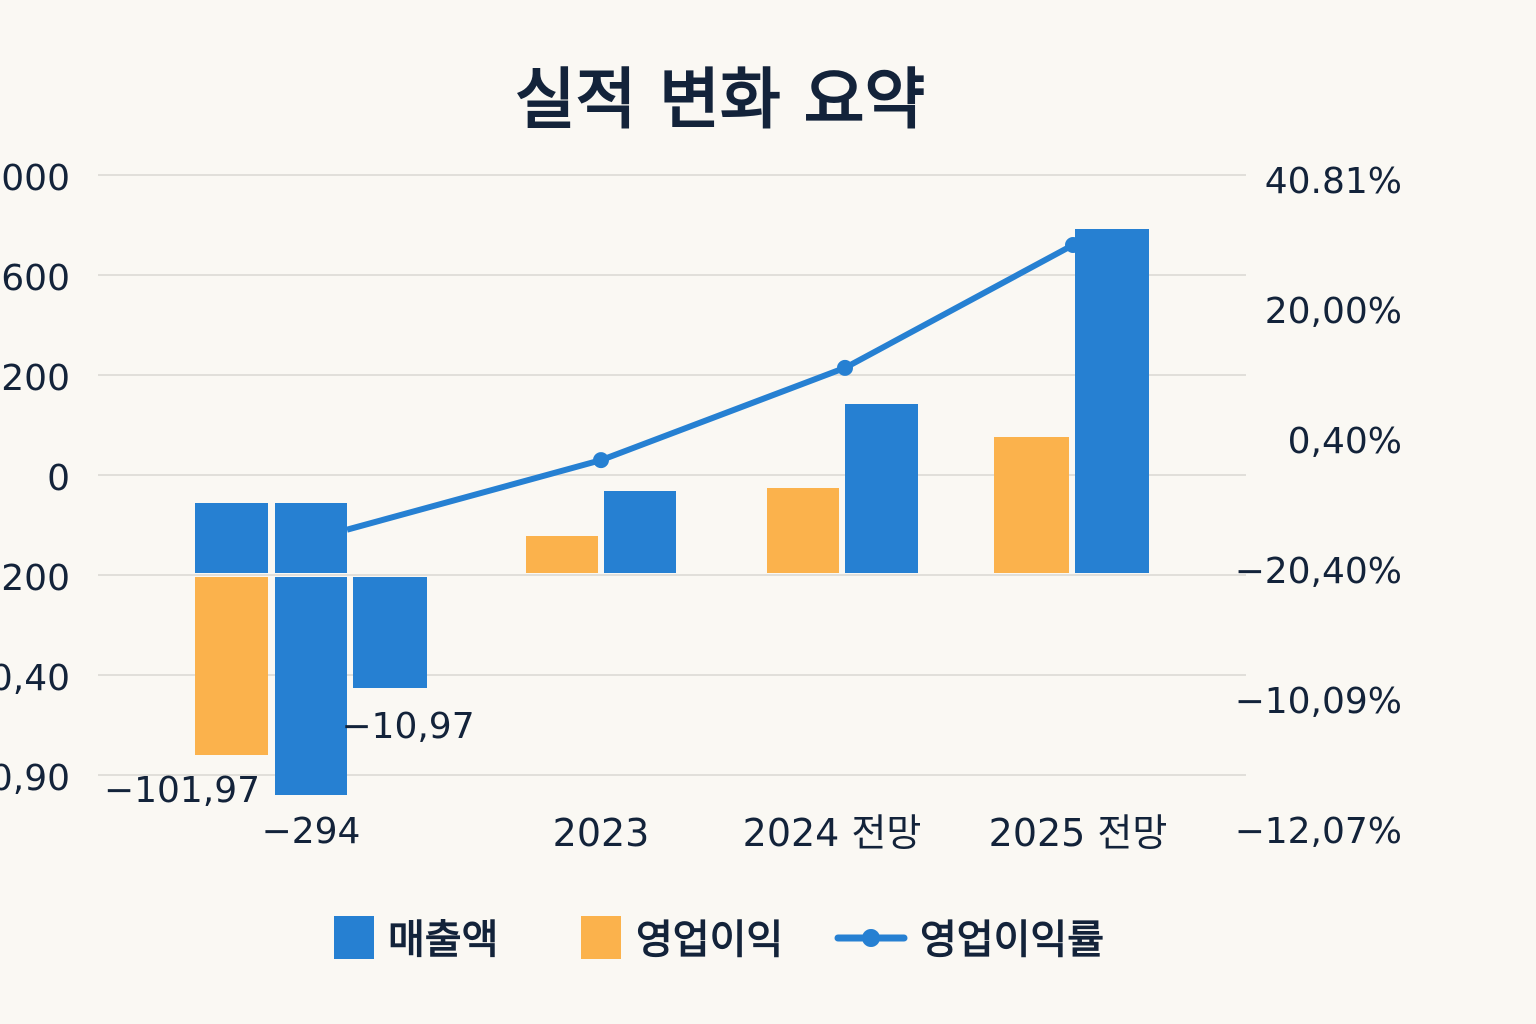 The width and height of the screenshot is (1536, 1024). What do you see at coordinates (35, 278) in the screenshot?
I see `left-tick-label: 600` at bounding box center [35, 278].